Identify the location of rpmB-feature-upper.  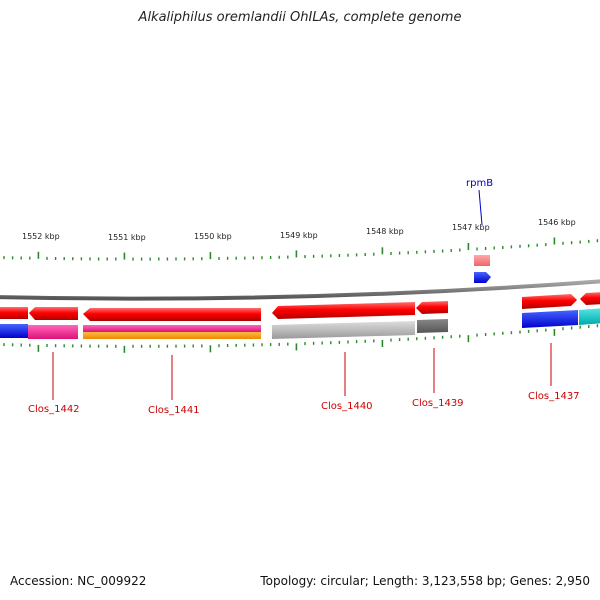
(482, 260).